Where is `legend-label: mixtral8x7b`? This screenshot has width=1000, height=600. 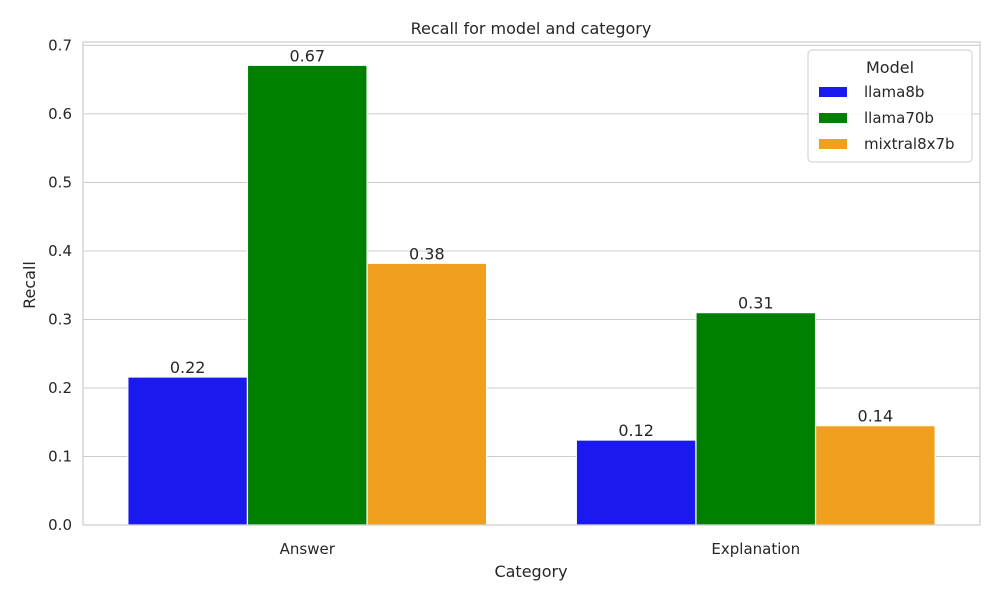
legend-label: mixtral8x7b is located at coordinates (909, 144).